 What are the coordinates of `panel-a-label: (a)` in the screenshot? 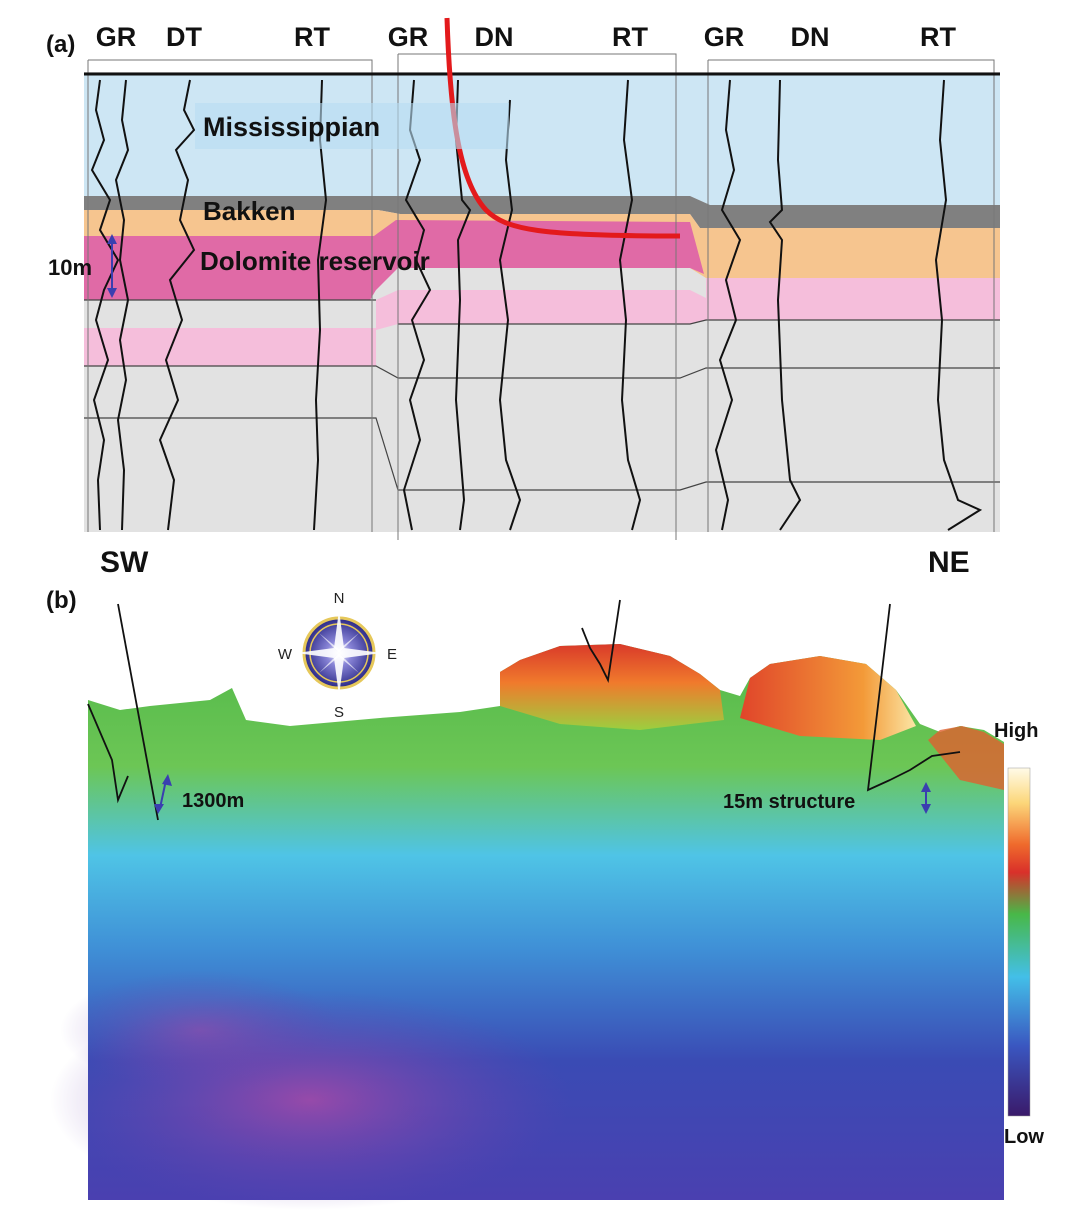 It's located at (60, 44).